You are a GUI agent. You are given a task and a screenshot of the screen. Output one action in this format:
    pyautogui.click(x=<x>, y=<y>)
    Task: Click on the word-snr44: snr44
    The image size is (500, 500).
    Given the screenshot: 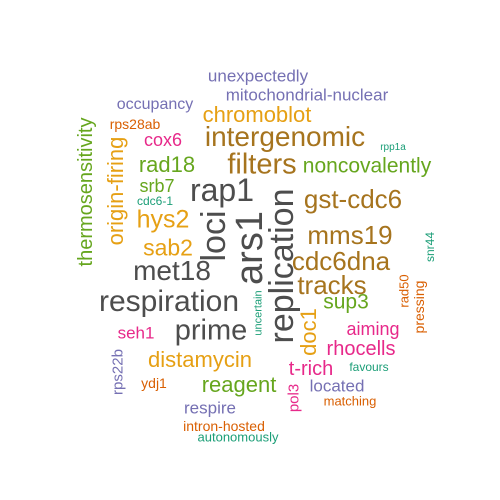 What is the action you would take?
    pyautogui.click(x=430, y=247)
    